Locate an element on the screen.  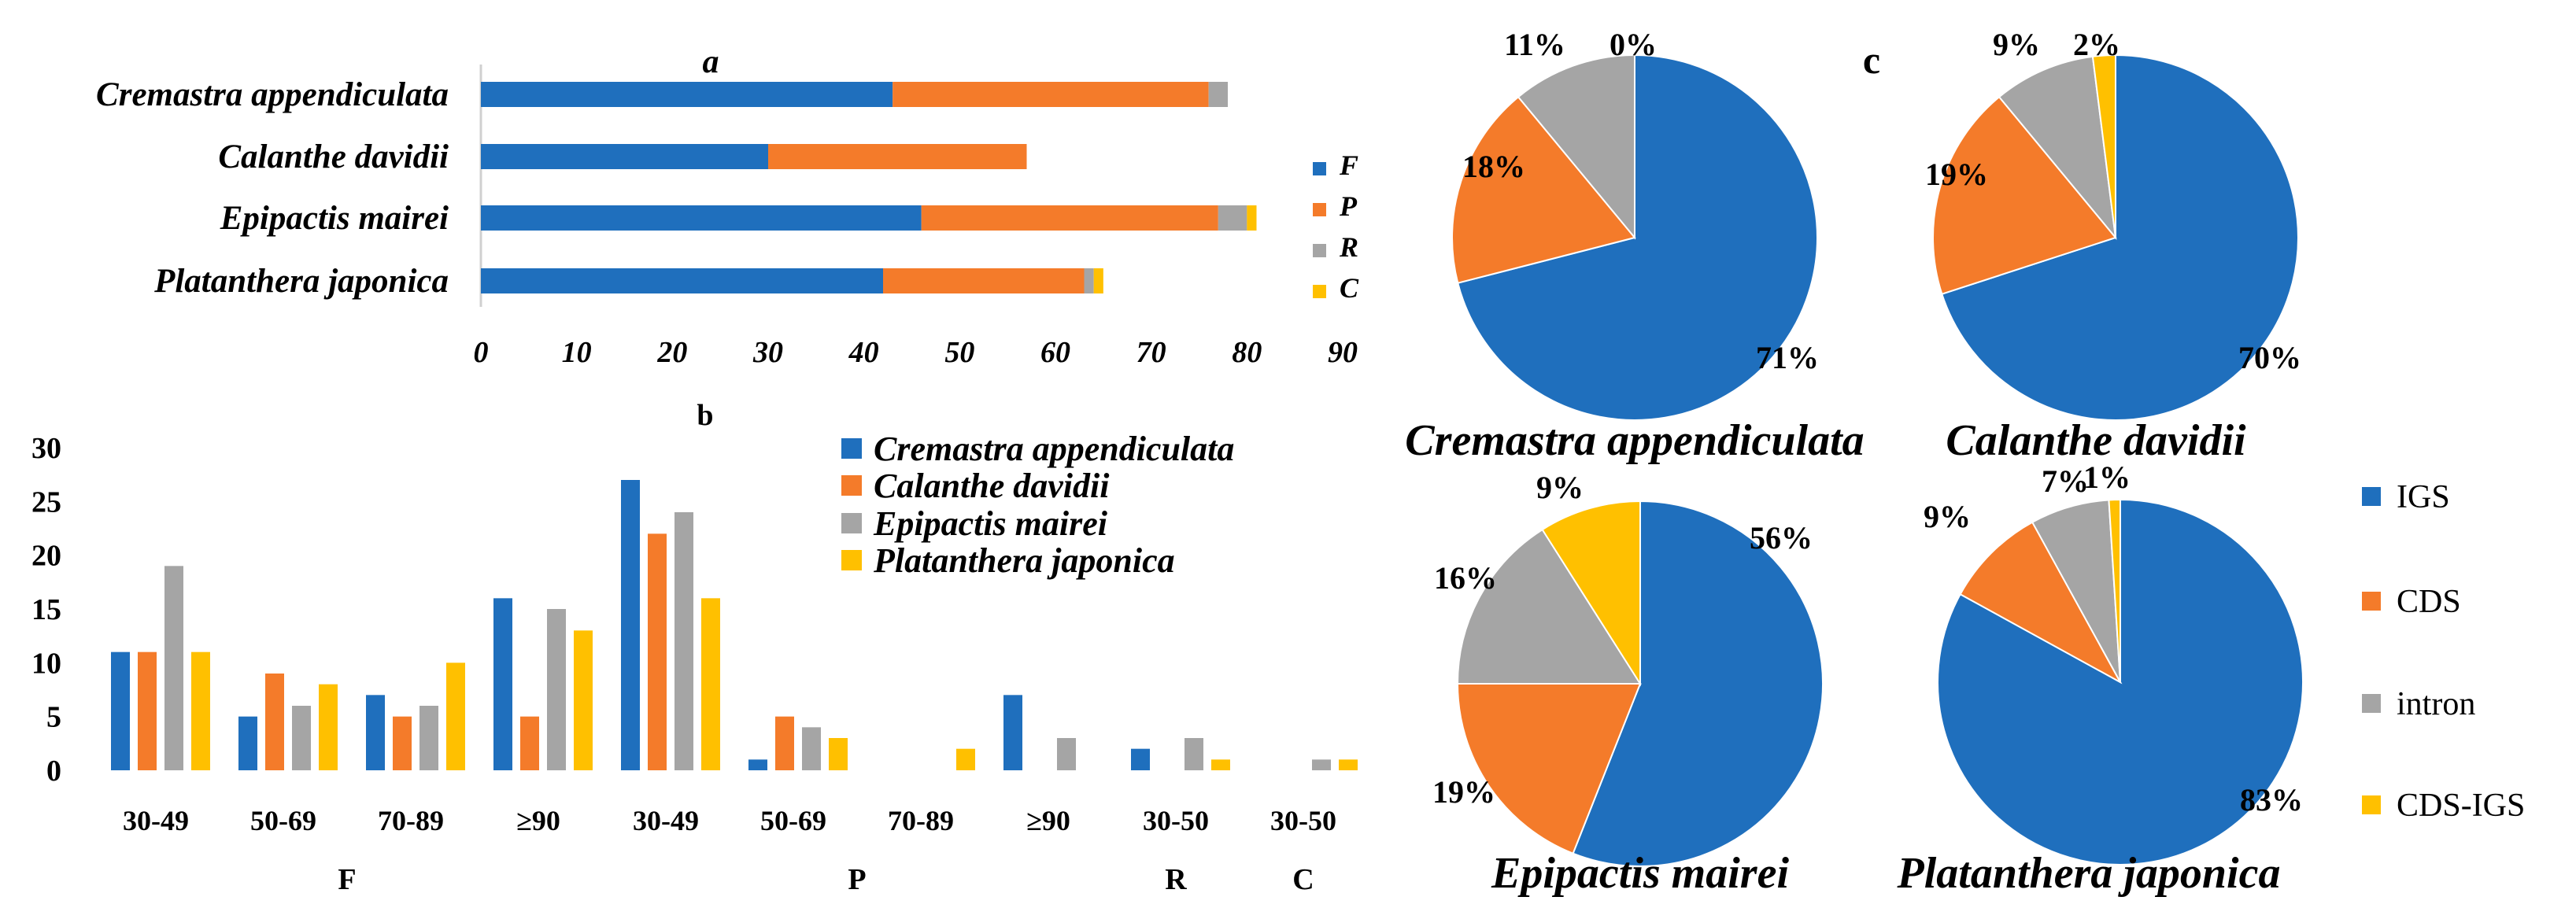
x-tick-a: 40 is located at coordinates (863, 352).